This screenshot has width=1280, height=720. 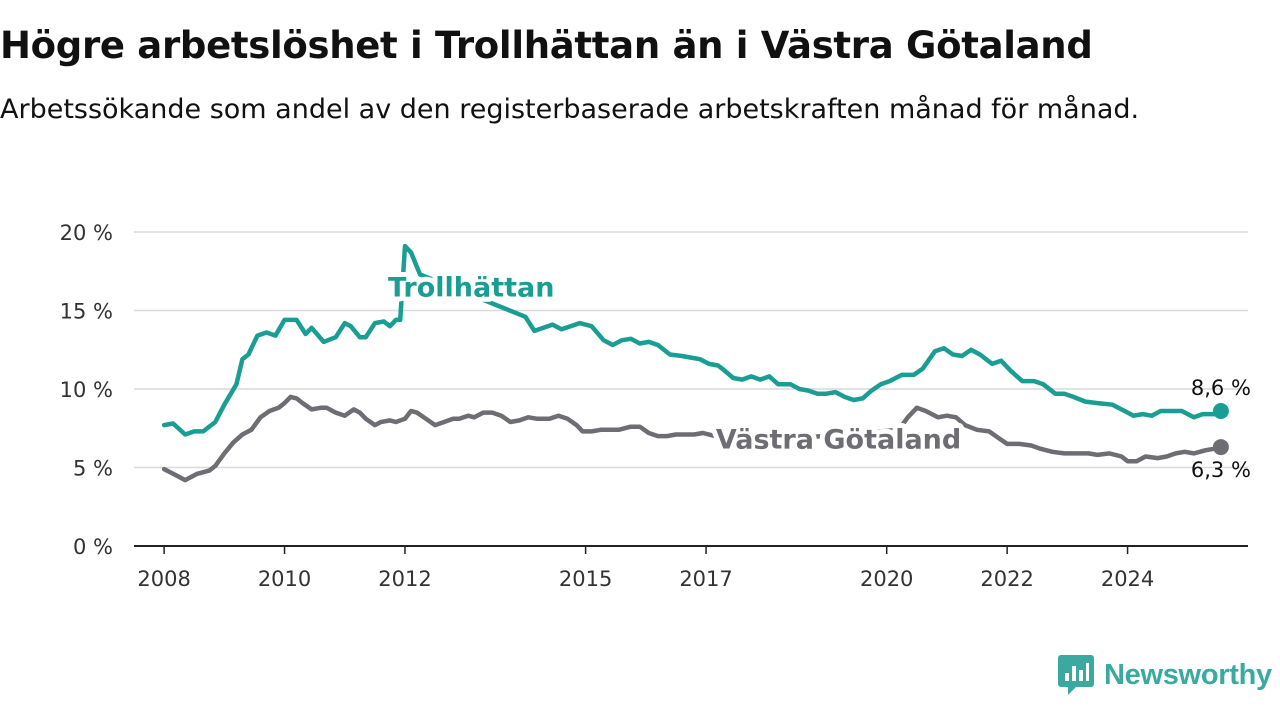 What do you see at coordinates (163, 579) in the screenshot?
I see `x-tick-label: 2008` at bounding box center [163, 579].